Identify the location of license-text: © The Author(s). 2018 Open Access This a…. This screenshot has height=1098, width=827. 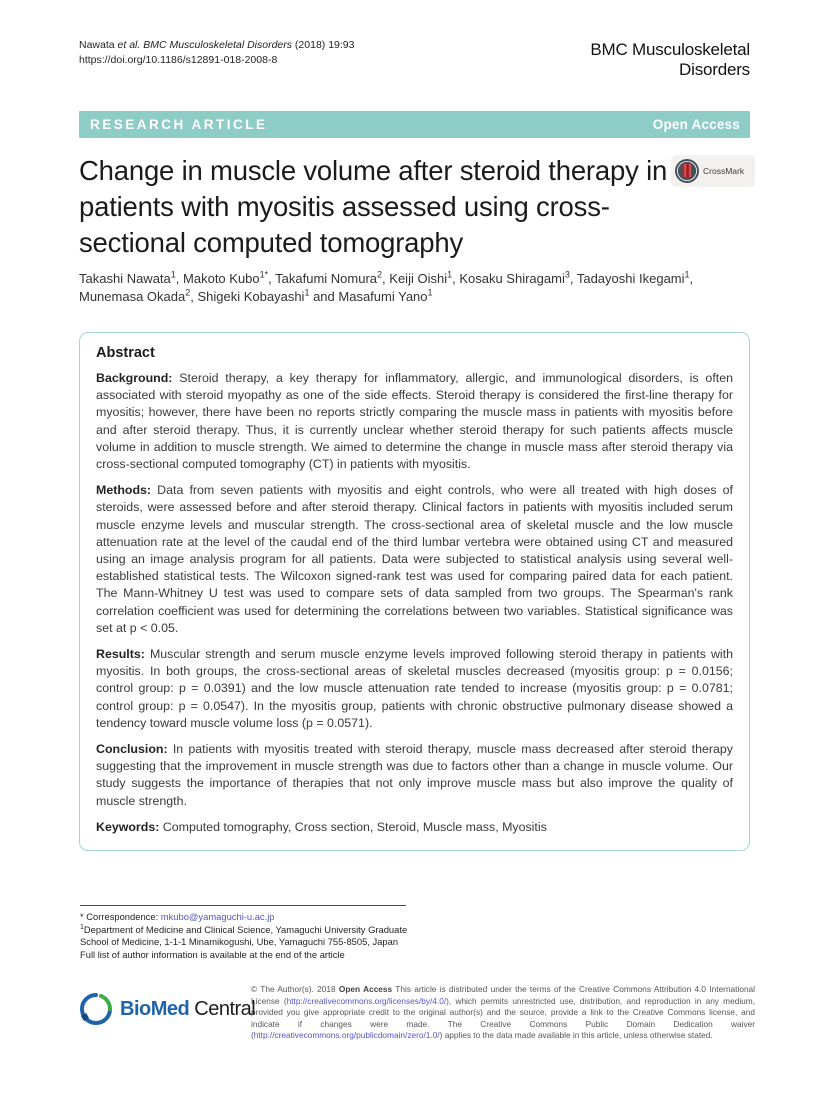
(503, 1013).